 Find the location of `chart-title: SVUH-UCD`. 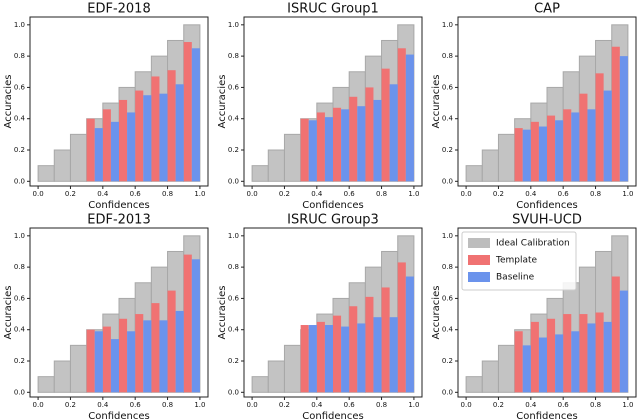

chart-title: SVUH-UCD is located at coordinates (547, 220).